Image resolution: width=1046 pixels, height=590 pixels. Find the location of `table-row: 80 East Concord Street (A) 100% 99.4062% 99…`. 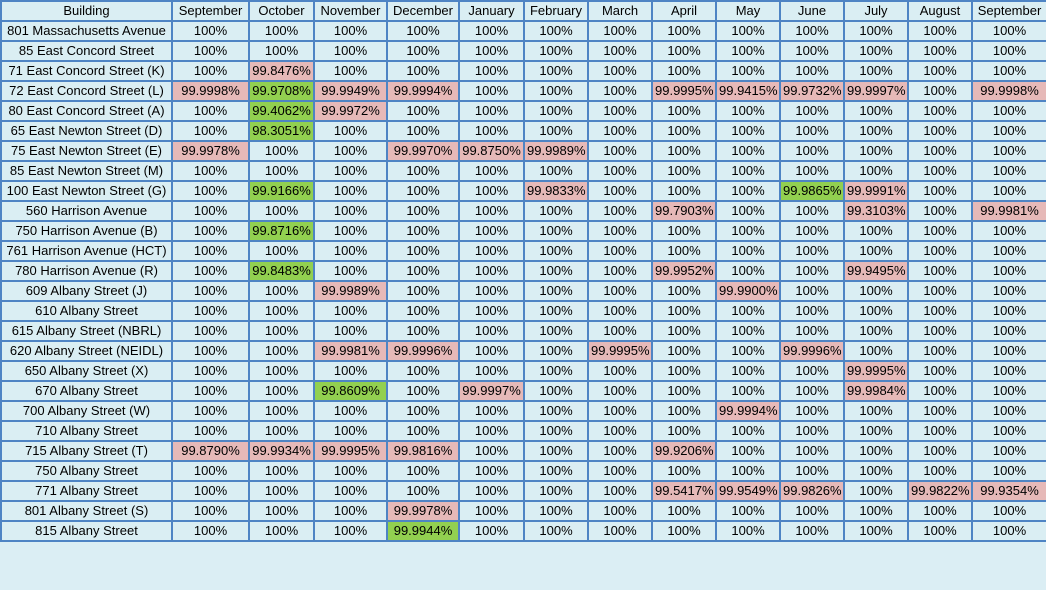

table-row: 80 East Concord Street (A) 100% 99.4062% 99… is located at coordinates (523, 111).